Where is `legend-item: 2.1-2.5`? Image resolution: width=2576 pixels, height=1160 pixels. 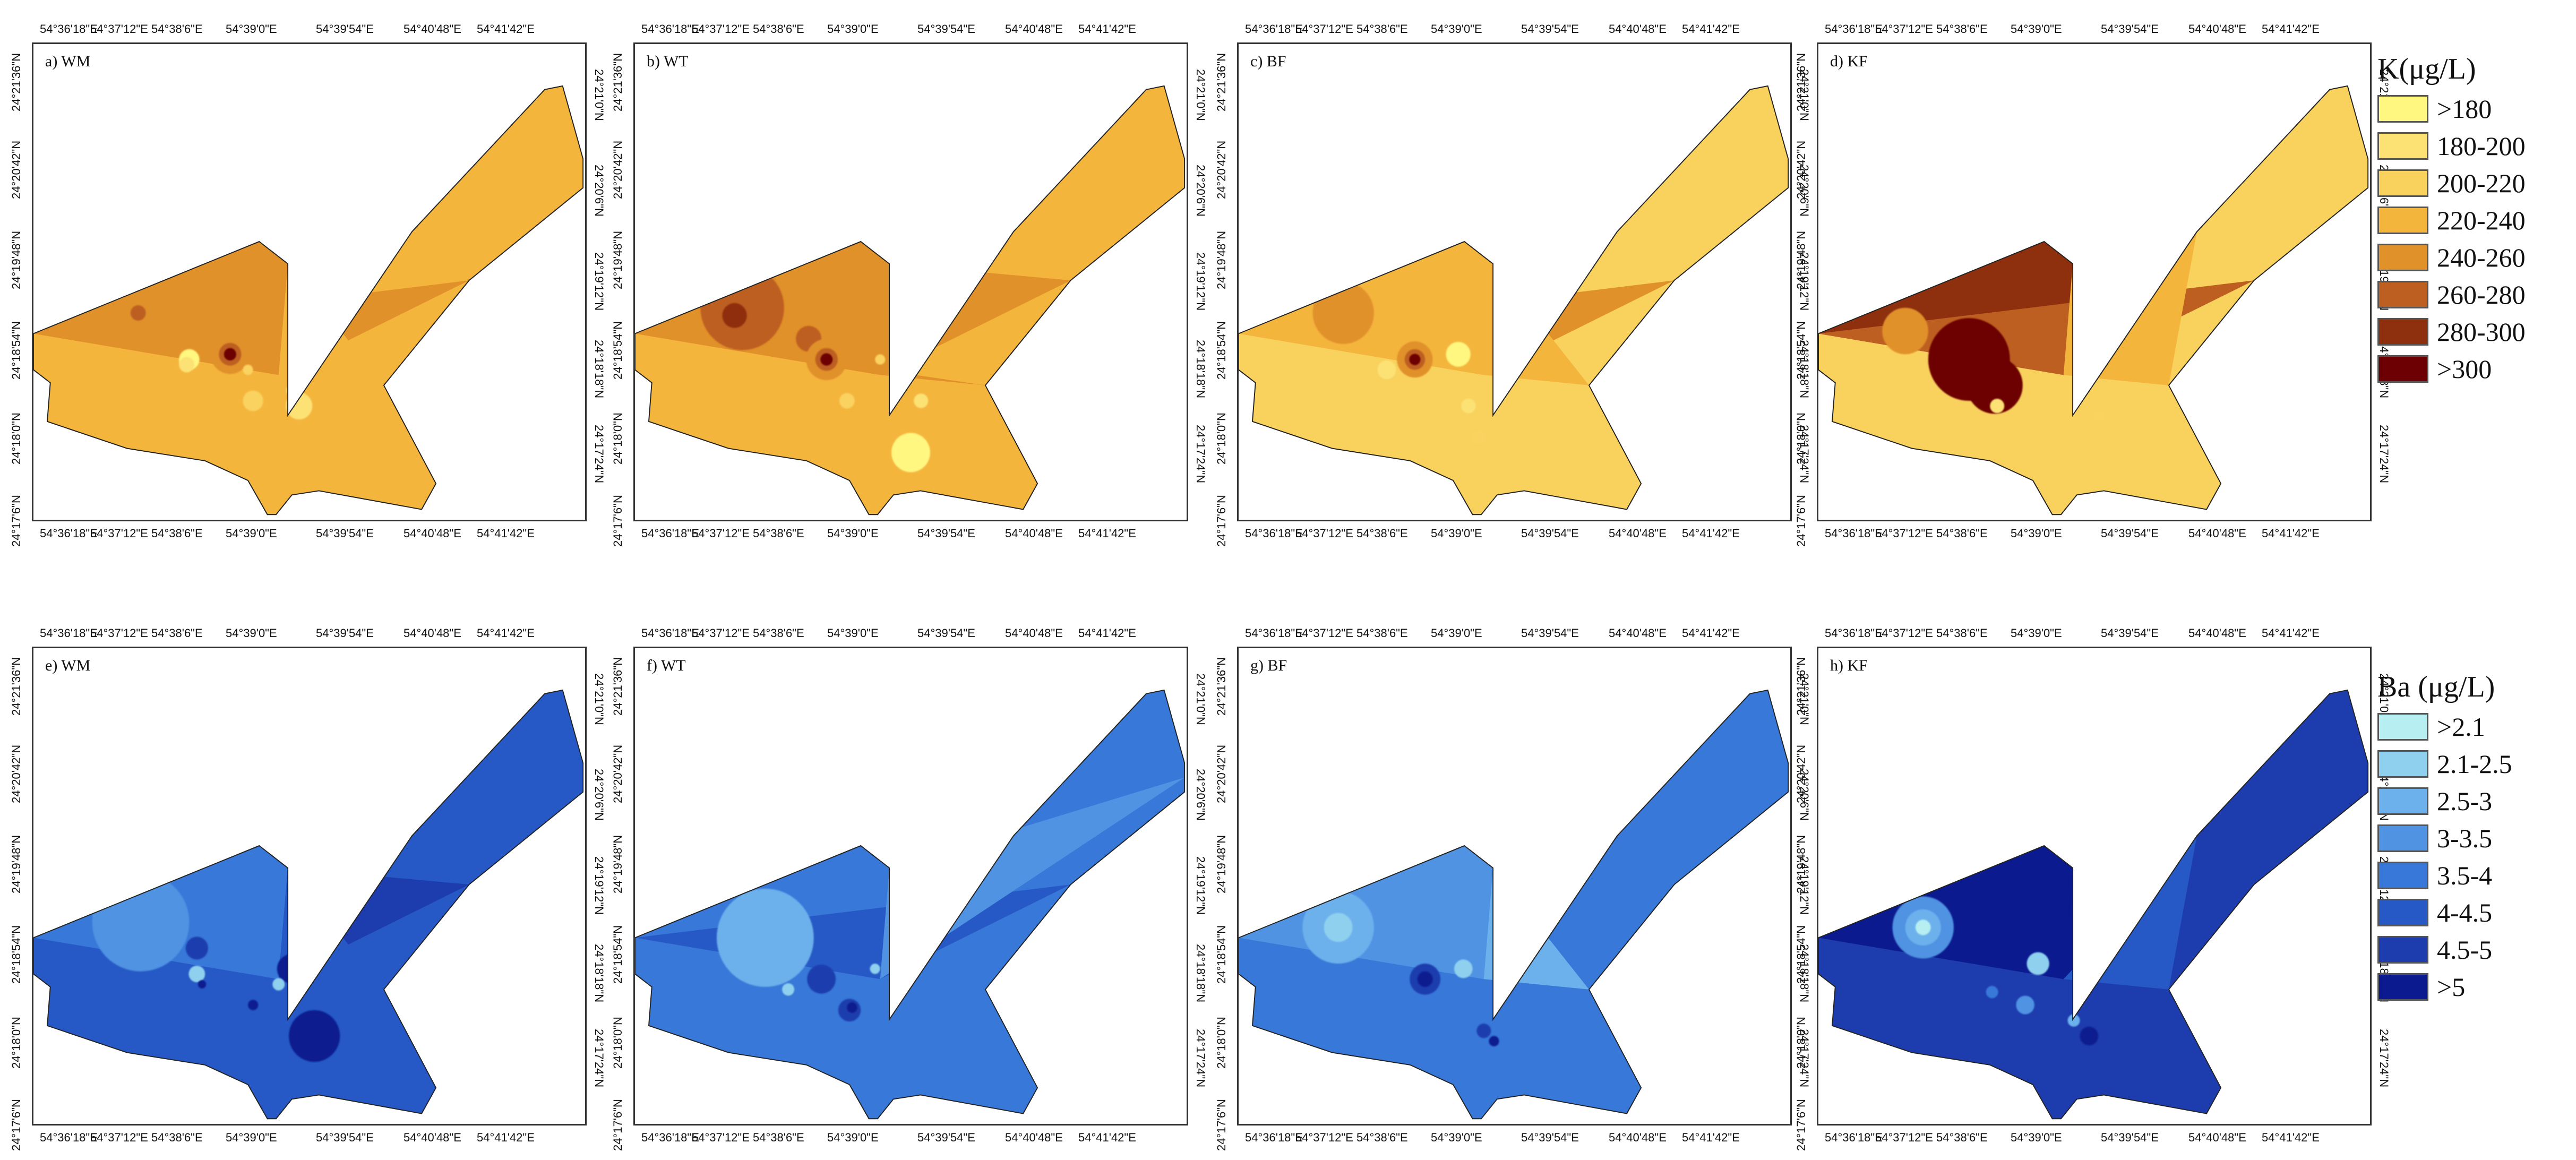
legend-item: 2.1-2.5 is located at coordinates (2444, 764).